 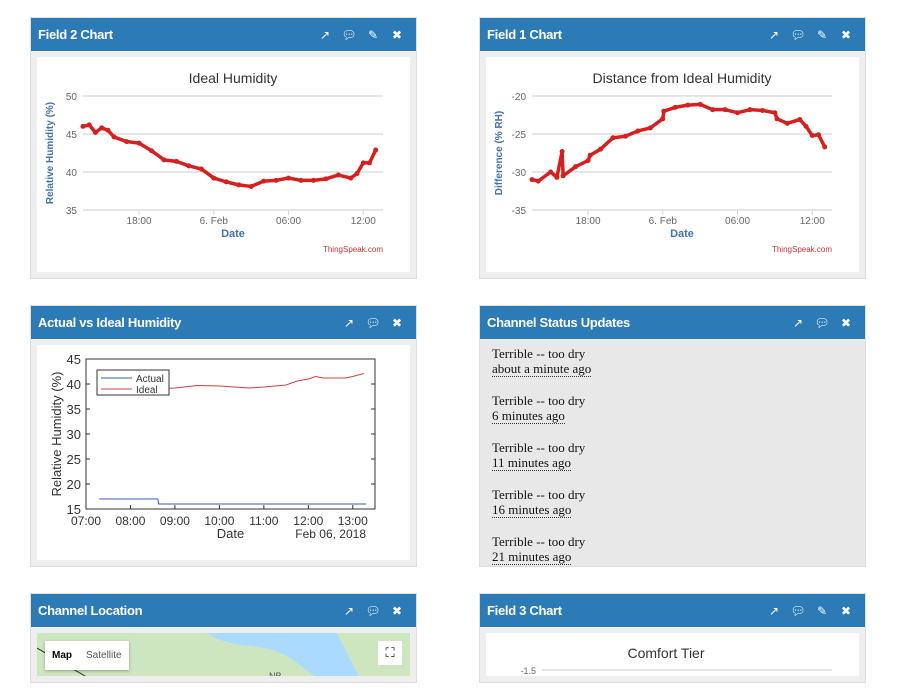 I want to click on series-line-ideal, so click(x=232, y=381).